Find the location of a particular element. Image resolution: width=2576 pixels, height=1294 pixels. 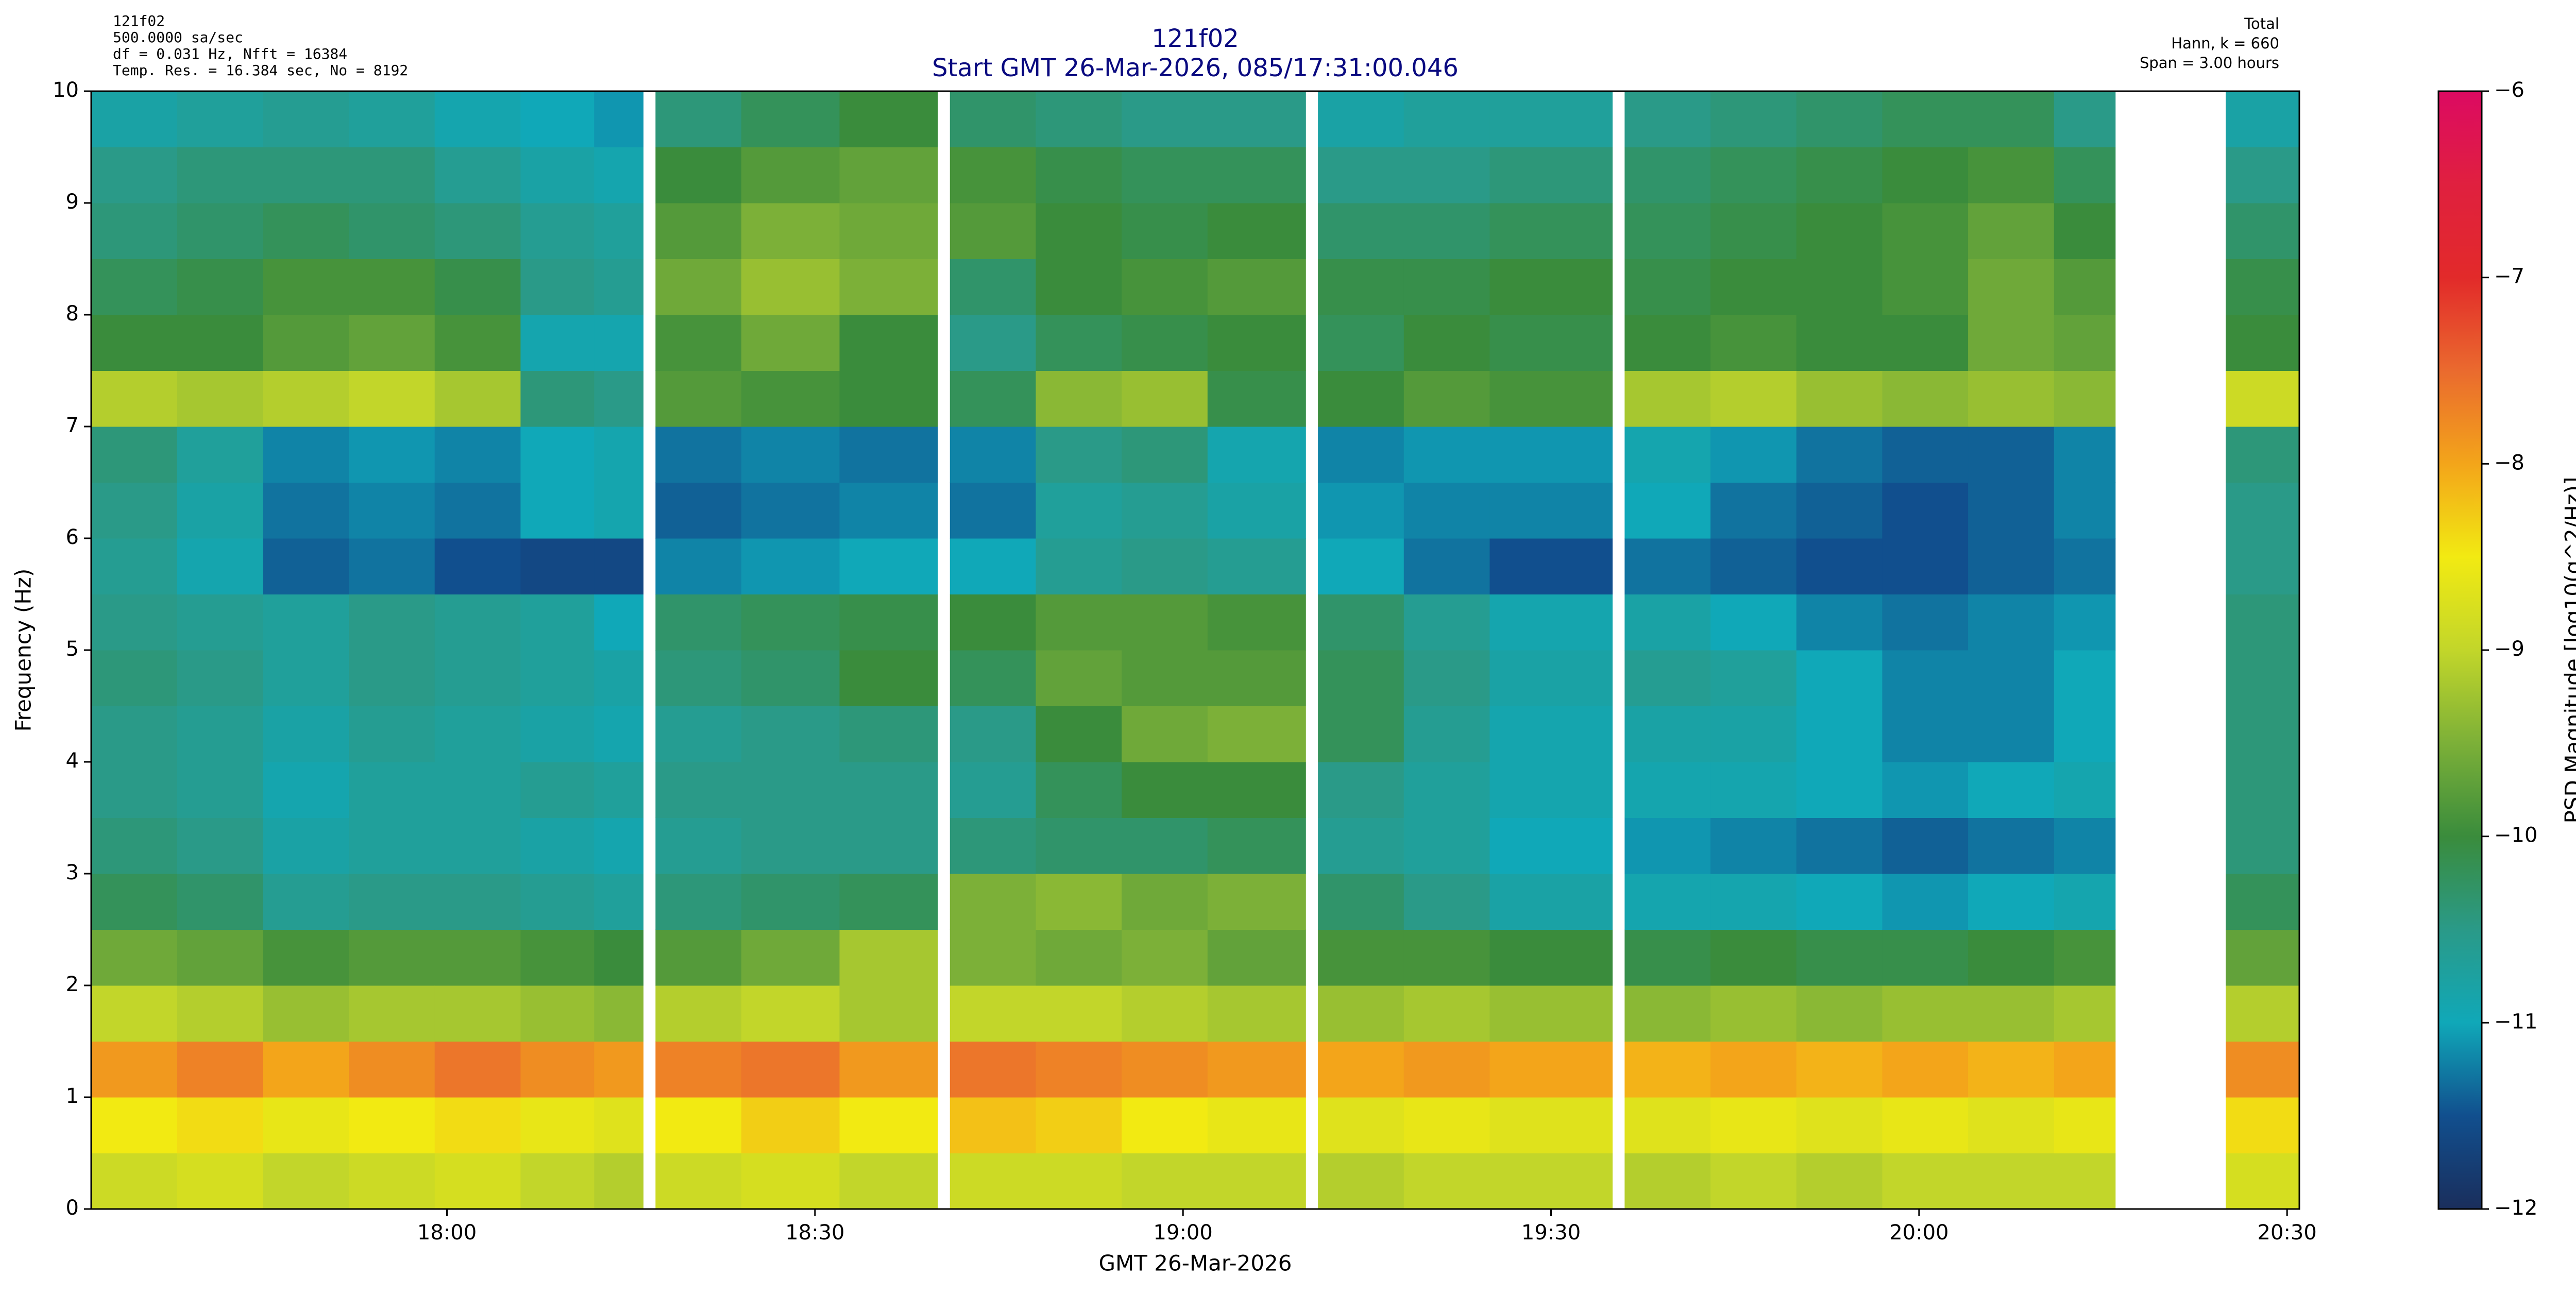

y-tick-label: 3 is located at coordinates (72, 872).